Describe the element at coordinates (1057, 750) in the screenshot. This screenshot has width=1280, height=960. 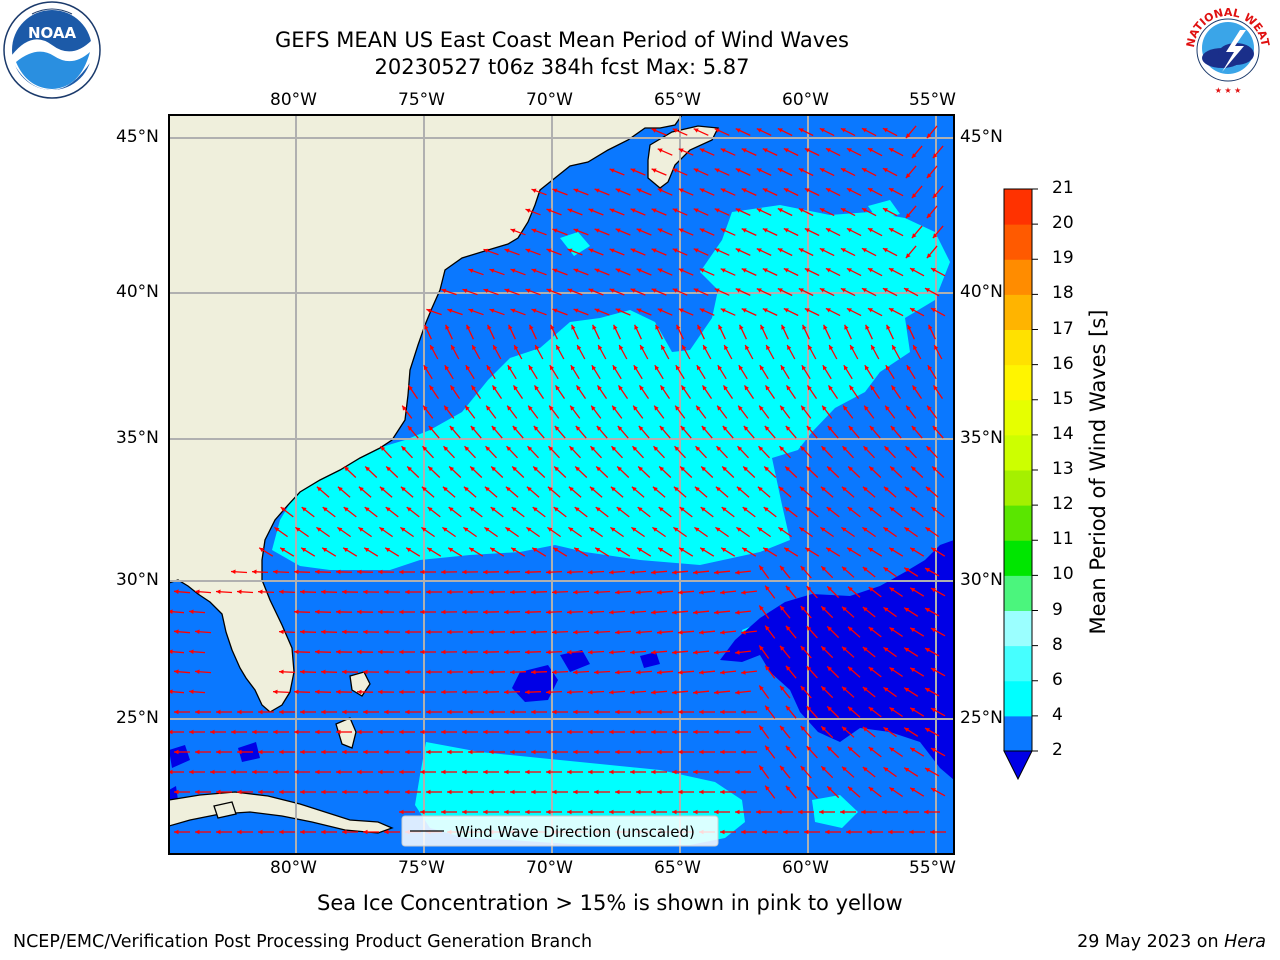
I see `colorbar-tick-label: 2` at that location.